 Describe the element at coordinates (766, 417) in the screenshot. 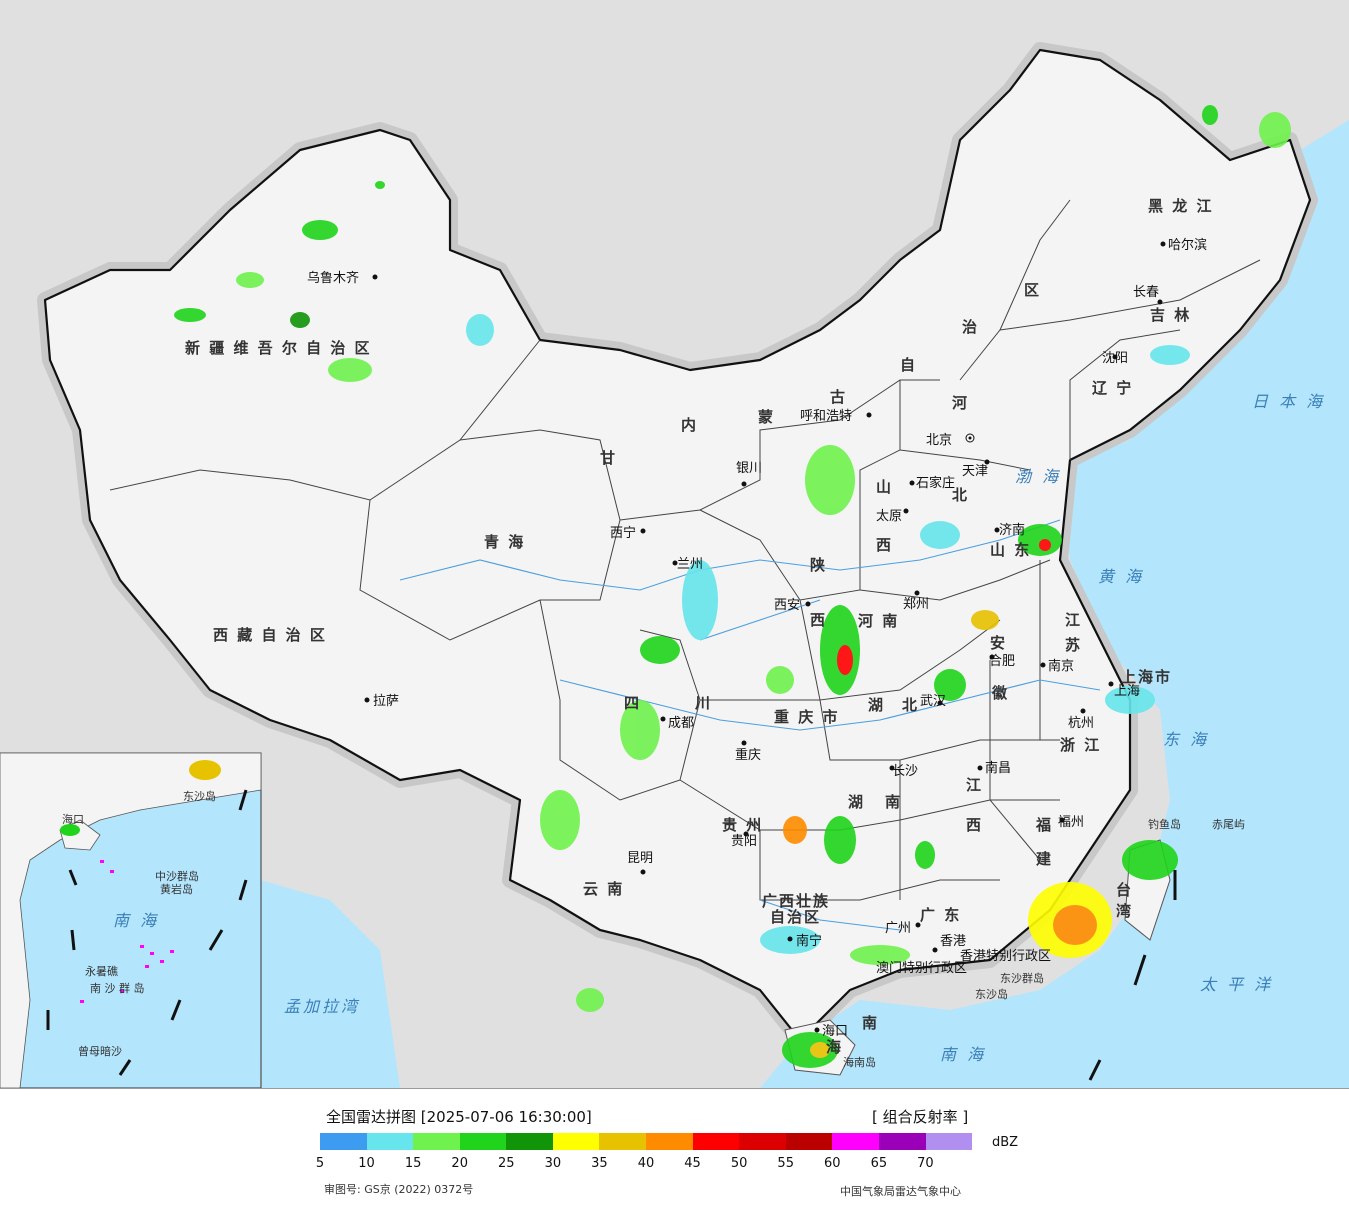

I see `svg-text: 蒙` at that location.